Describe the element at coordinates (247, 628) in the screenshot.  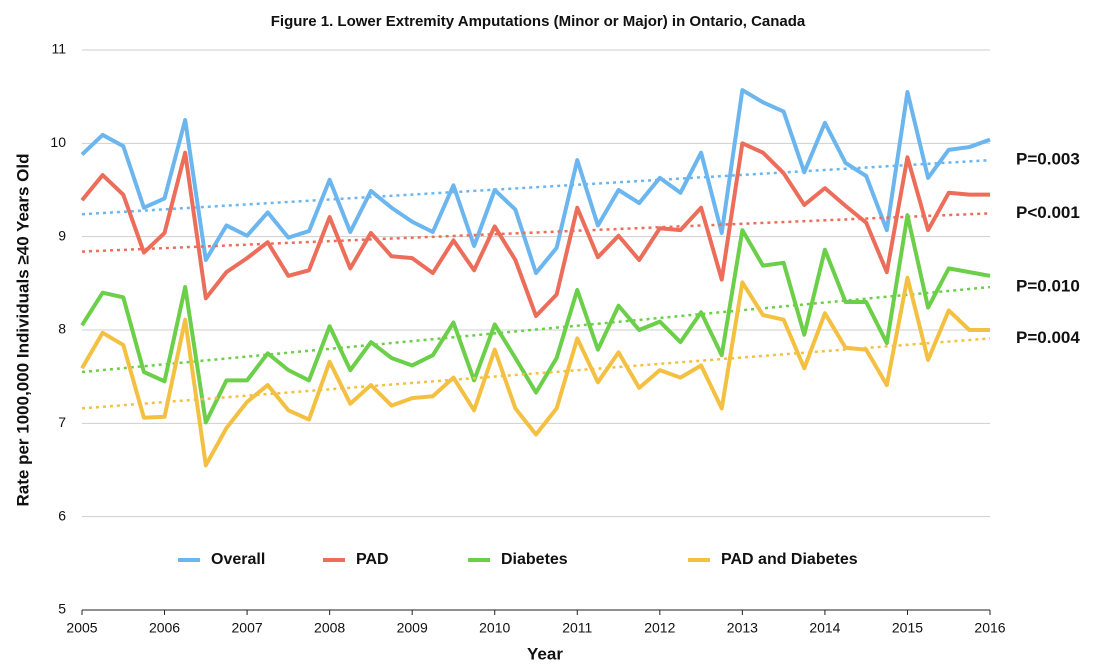
I see `x-tick-label: 2007` at that location.